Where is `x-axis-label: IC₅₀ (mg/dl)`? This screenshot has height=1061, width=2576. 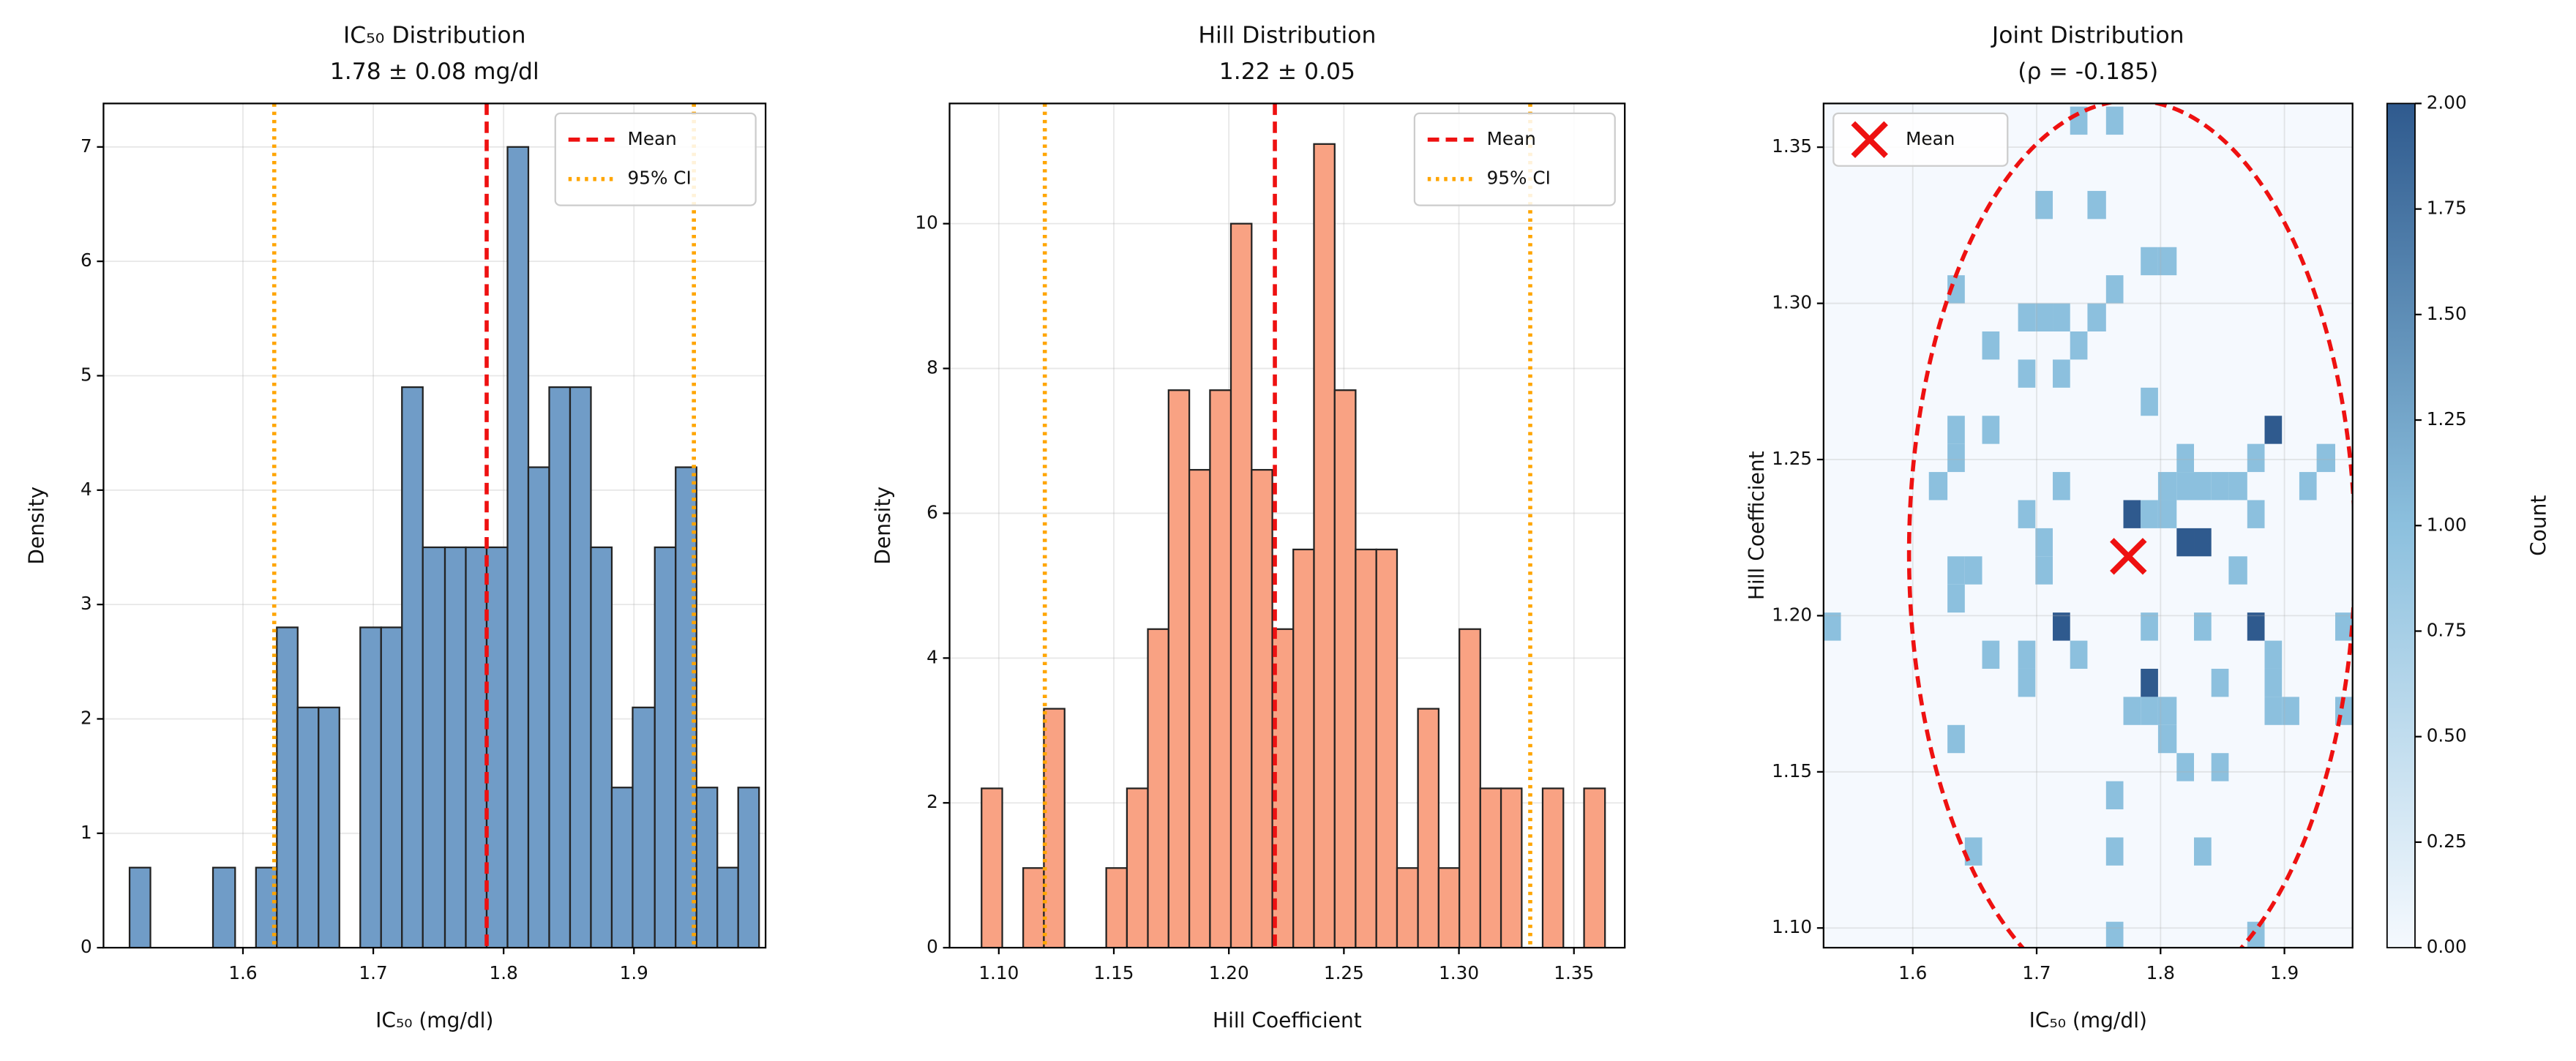
x-axis-label: IC₅₀ (mg/dl) is located at coordinates (2088, 1020).